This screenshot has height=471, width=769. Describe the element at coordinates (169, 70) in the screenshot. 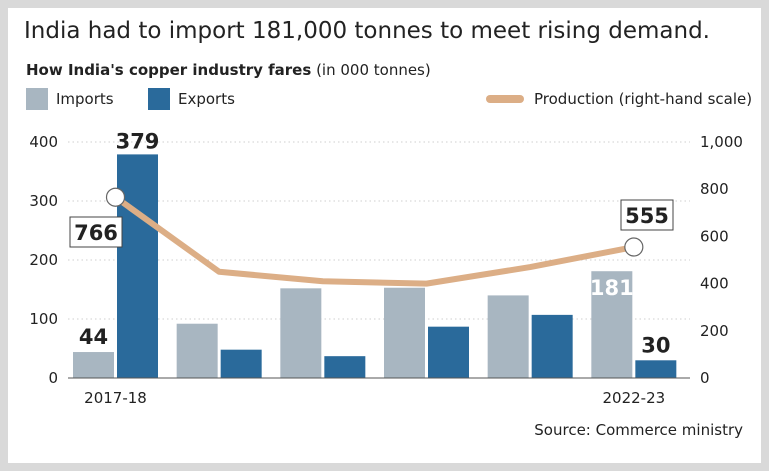

I see `subtitle-bold: How India's copper industry fares` at that location.